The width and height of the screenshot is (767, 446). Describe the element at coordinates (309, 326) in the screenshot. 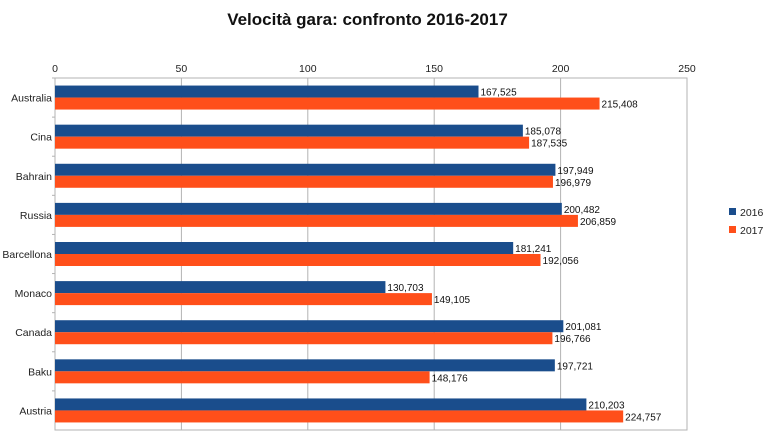

I see `bar-2016-canada` at that location.